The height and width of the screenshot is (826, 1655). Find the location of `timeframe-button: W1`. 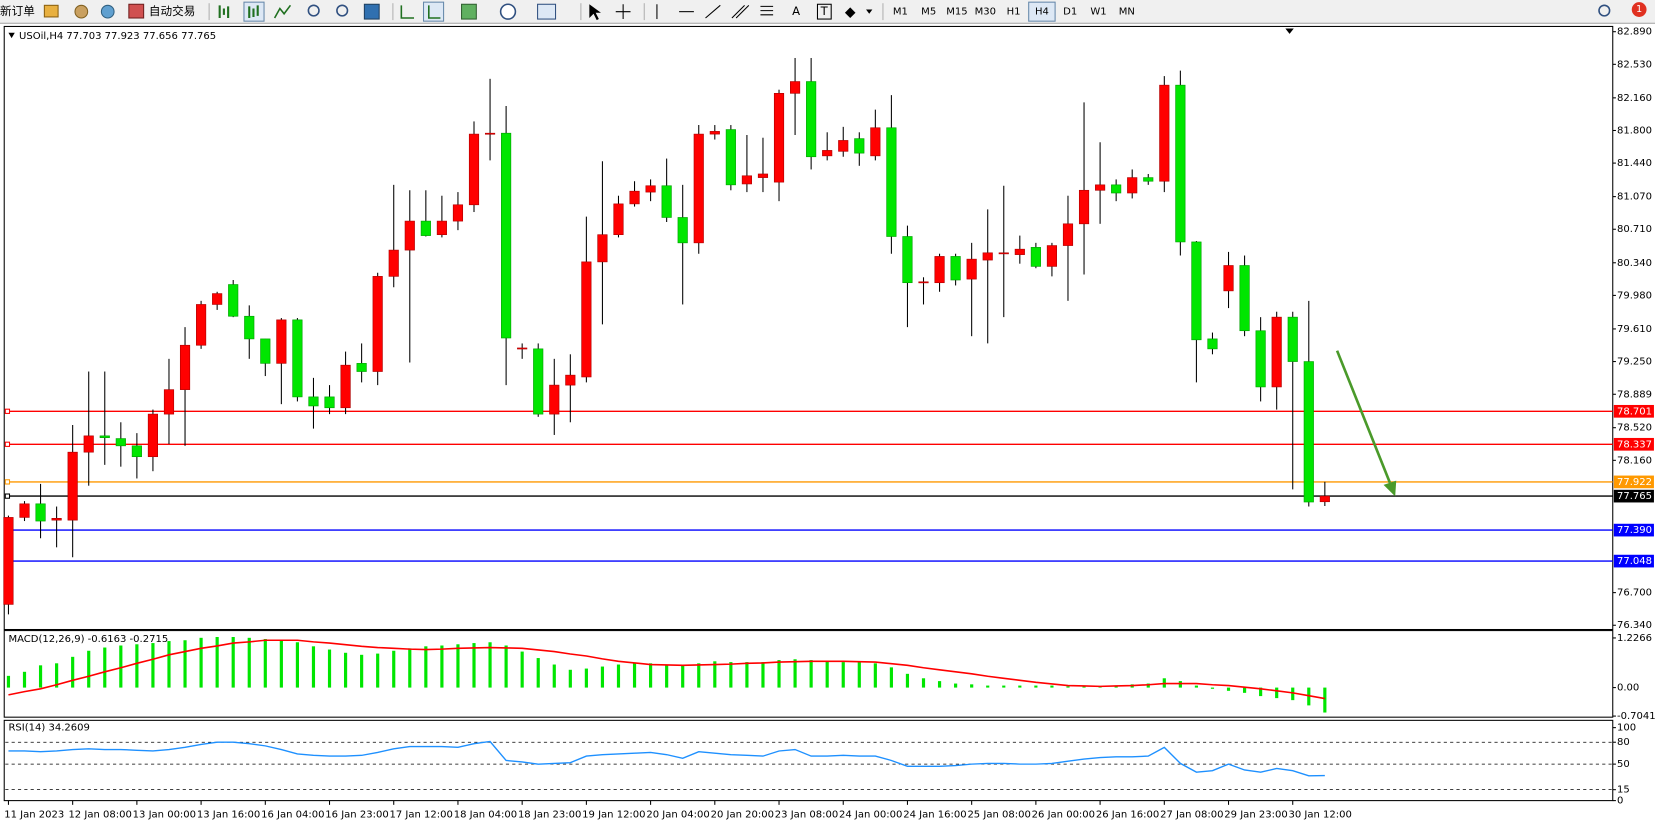

timeframe-button: W1 is located at coordinates (1098, 12).